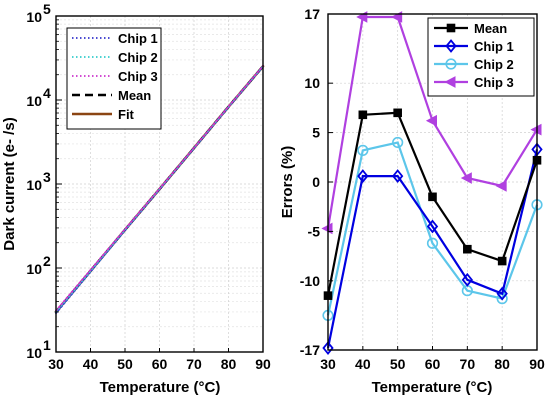 The image size is (550, 407). I want to click on right-y-ticks: 17 10 5 0 -5 -10 -17, so click(316, 182).